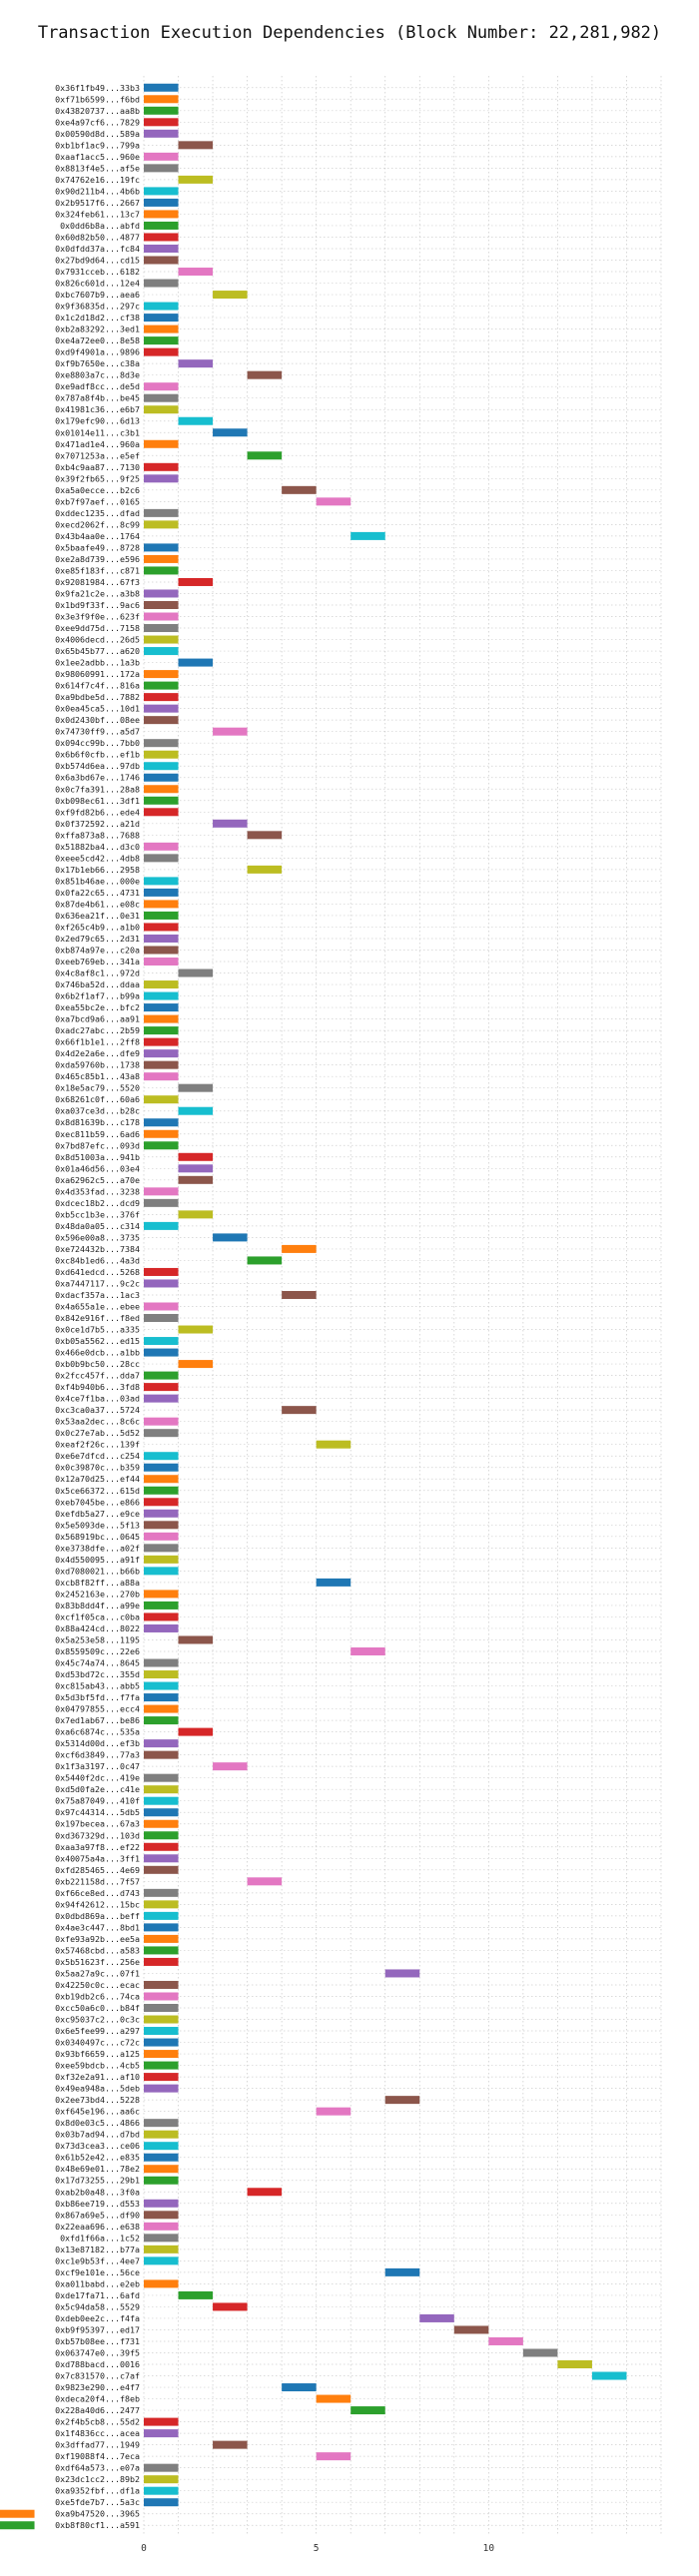 This screenshot has width=699, height=2576. Describe the element at coordinates (97, 1514) in the screenshot. I see `y-tick-label: 0xefdb5a27...e9ce` at that location.